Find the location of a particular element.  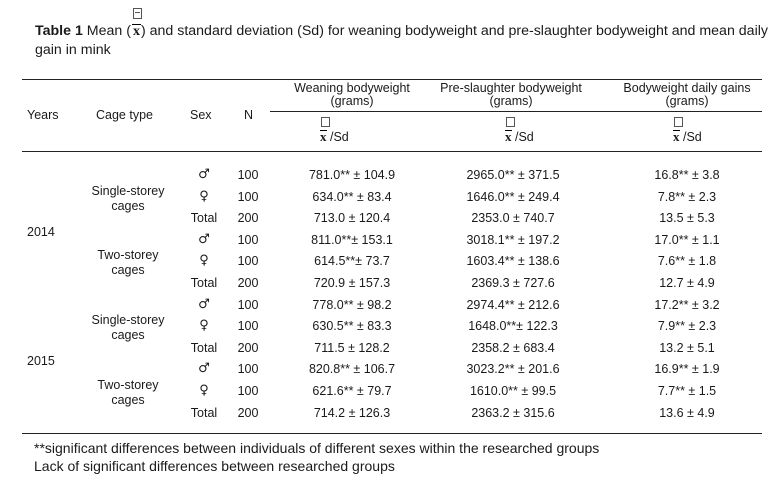

cell-preslaughter: 2363.2 ± 315.6 is located at coordinates (513, 413).